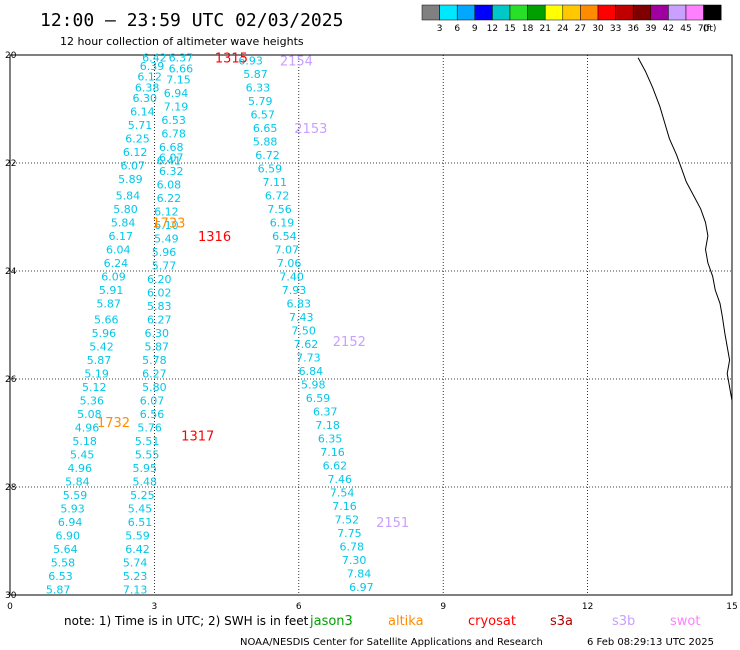 The width and height of the screenshot is (740, 650). What do you see at coordinates (704, 29) in the screenshot?
I see `colorbar-tick-label: 70` at bounding box center [704, 29].